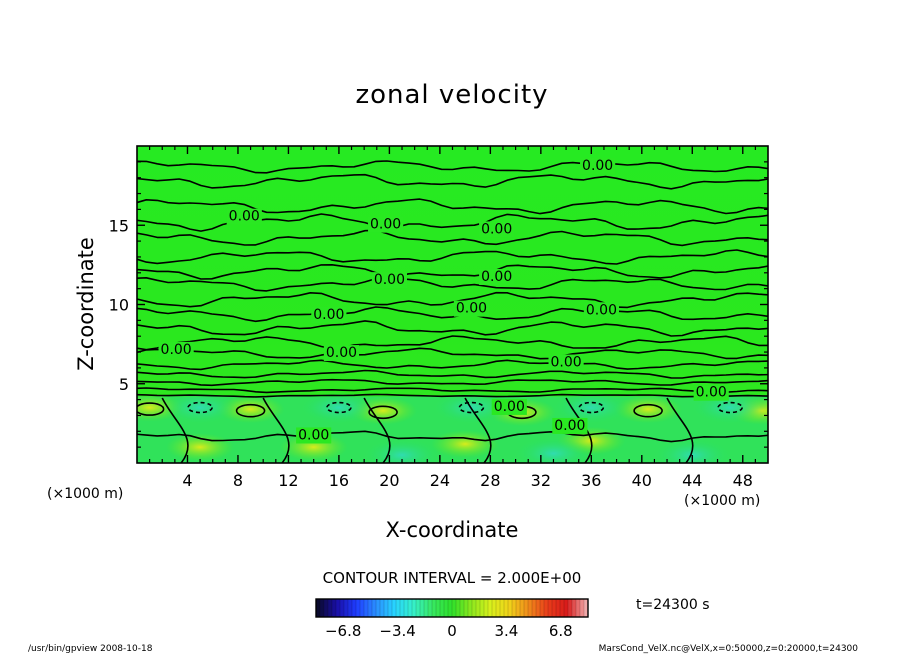 Image resolution: width=904 pixels, height=654 pixels. What do you see at coordinates (722, 501) in the screenshot?
I see `x-unit-right: (×1000 m)` at bounding box center [722, 501].